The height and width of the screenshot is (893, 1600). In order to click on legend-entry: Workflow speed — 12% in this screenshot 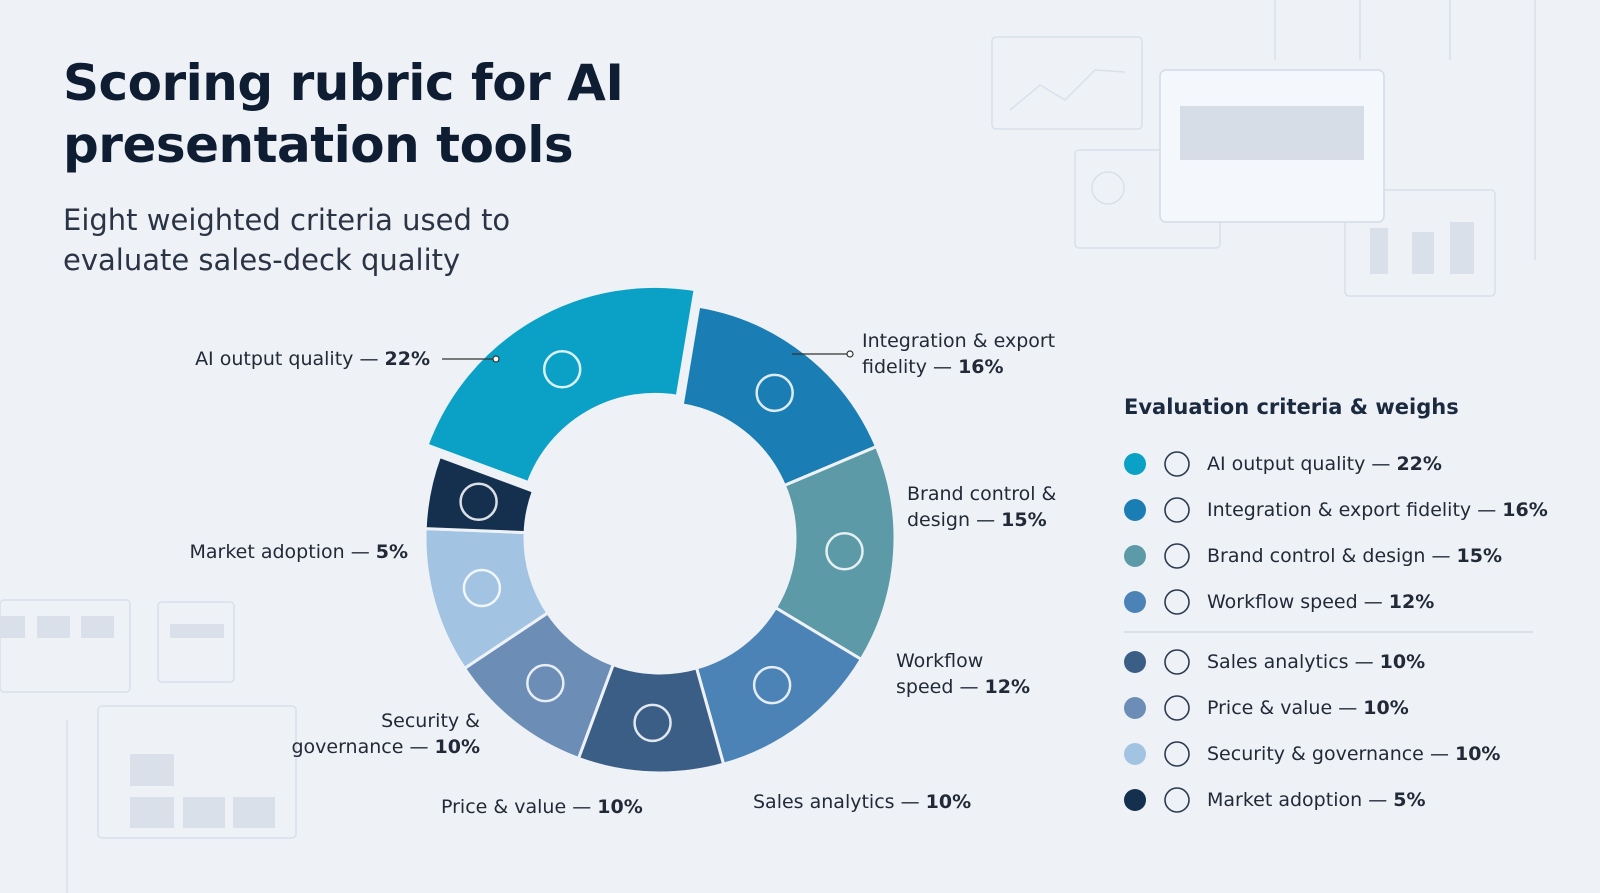, I will do `click(1320, 602)`.